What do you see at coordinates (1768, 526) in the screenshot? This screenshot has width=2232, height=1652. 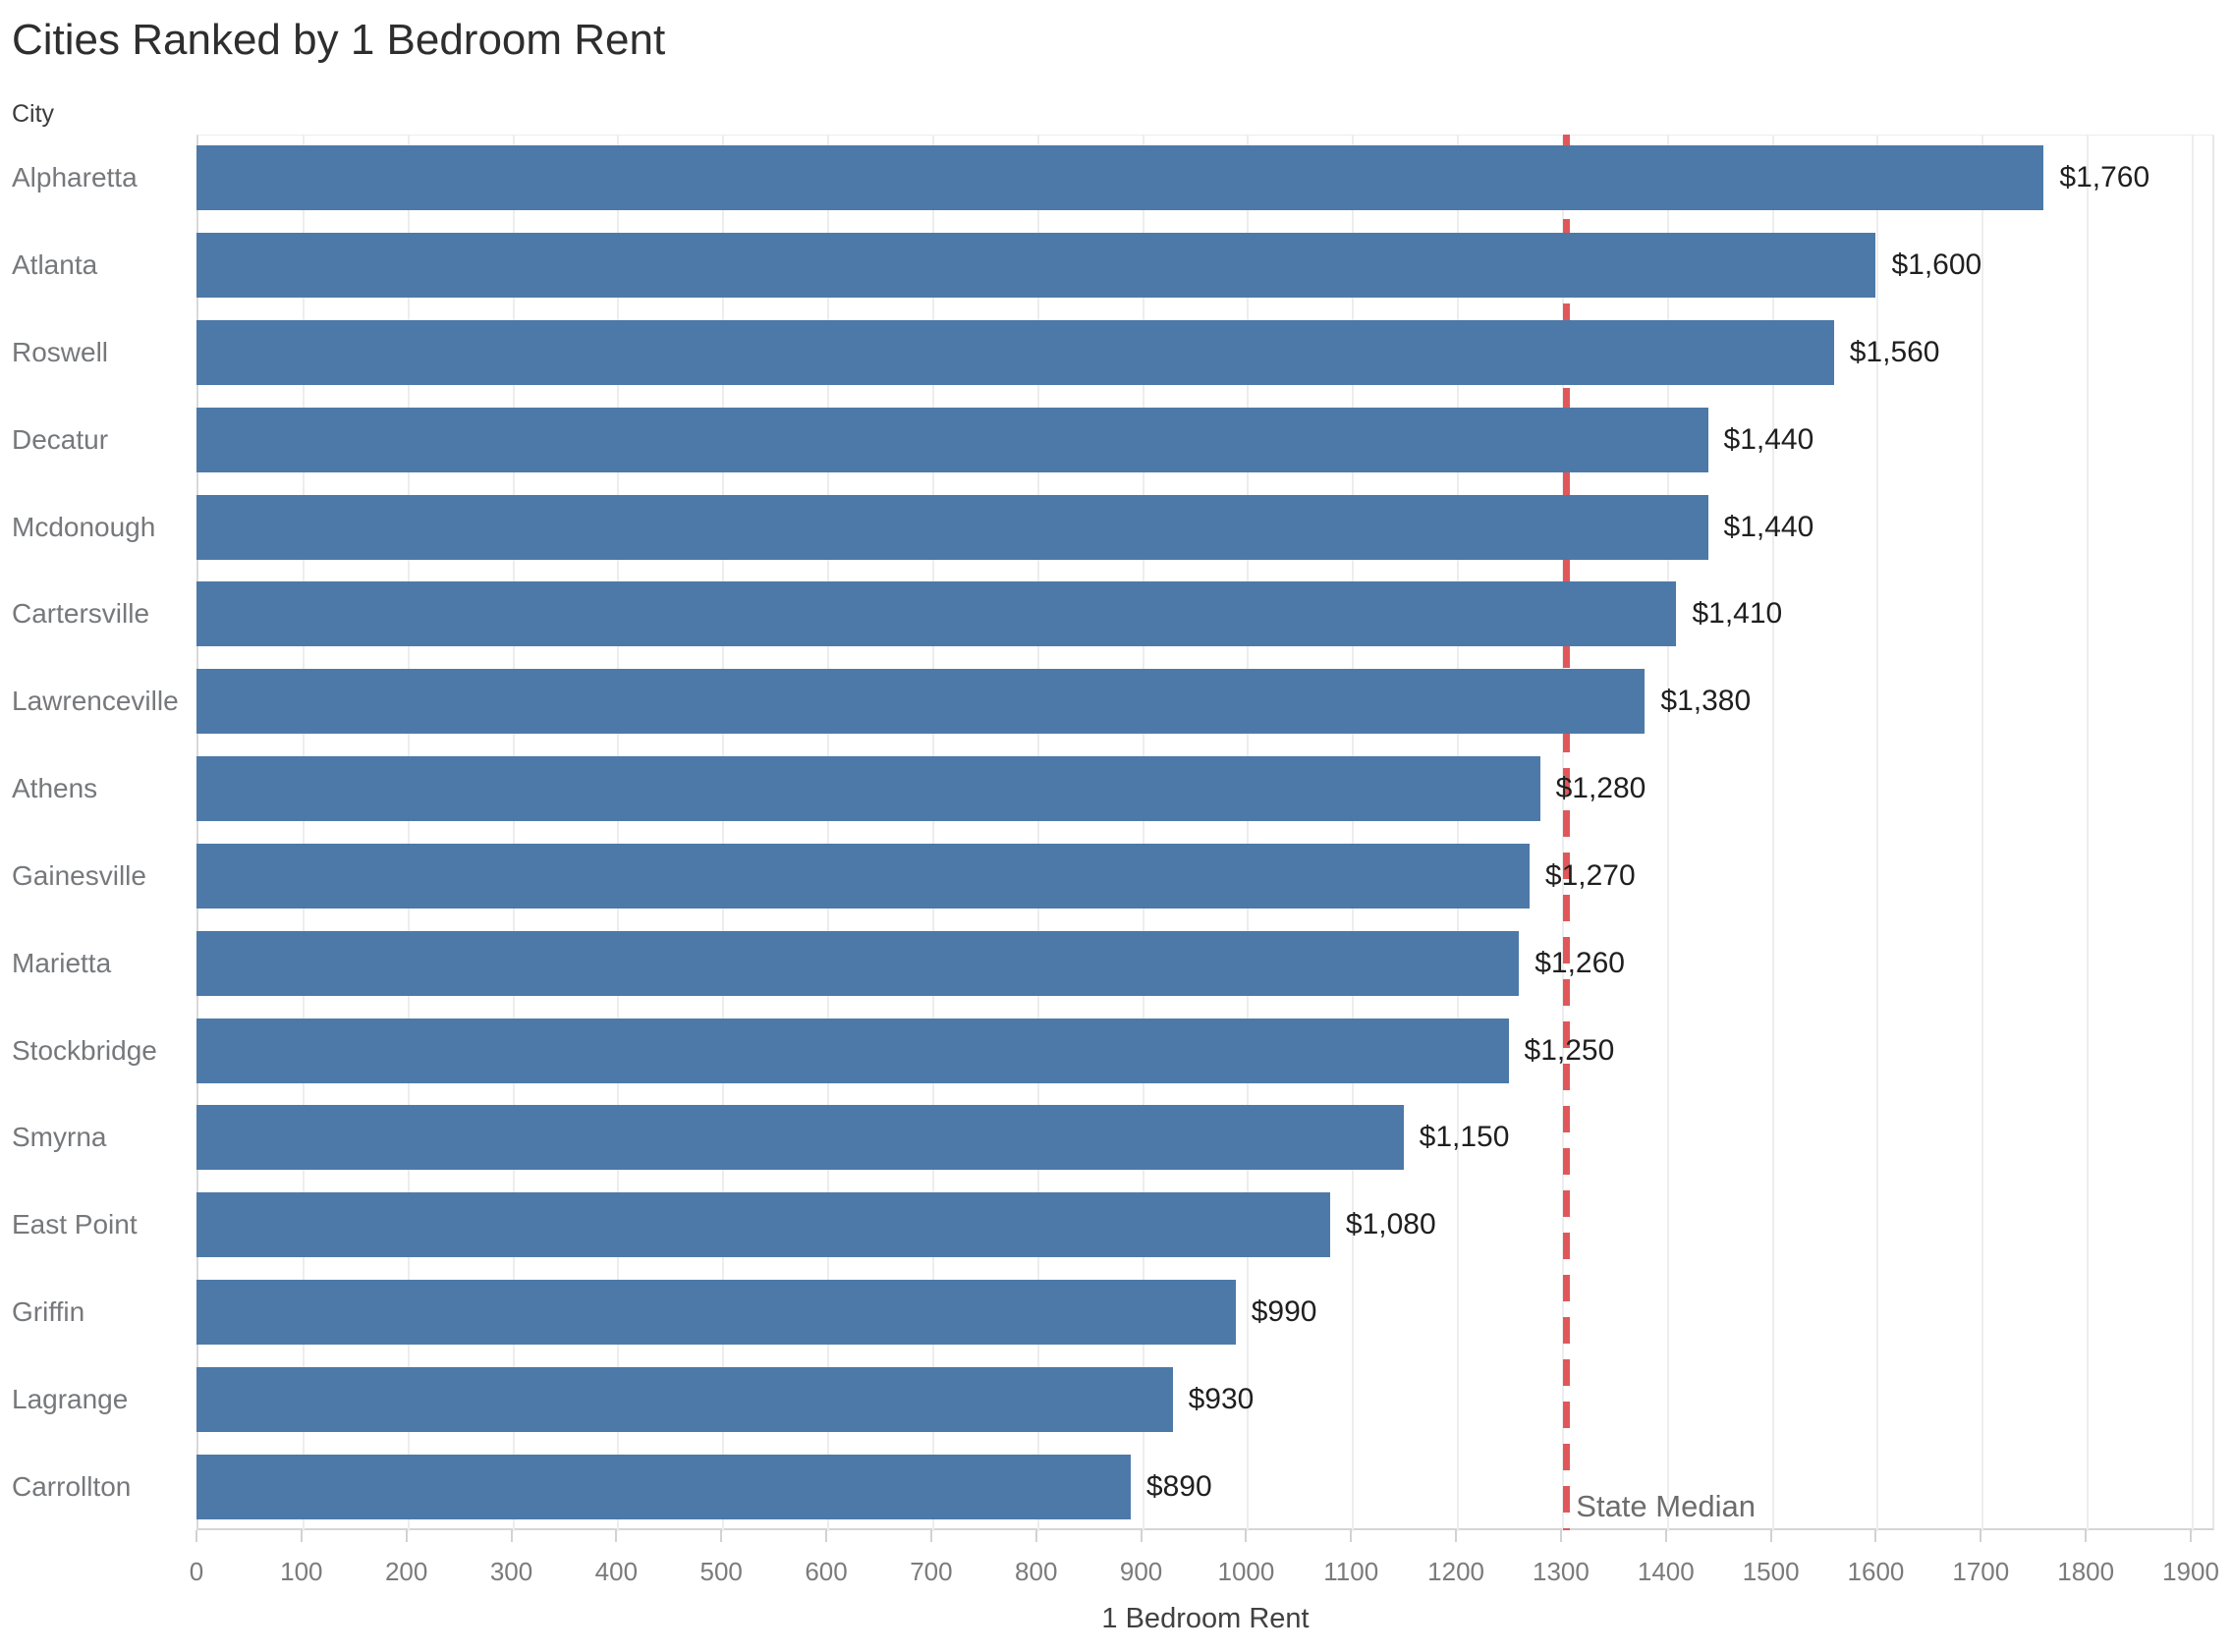 I see `value-label-mcdonough: $1,440` at bounding box center [1768, 526].